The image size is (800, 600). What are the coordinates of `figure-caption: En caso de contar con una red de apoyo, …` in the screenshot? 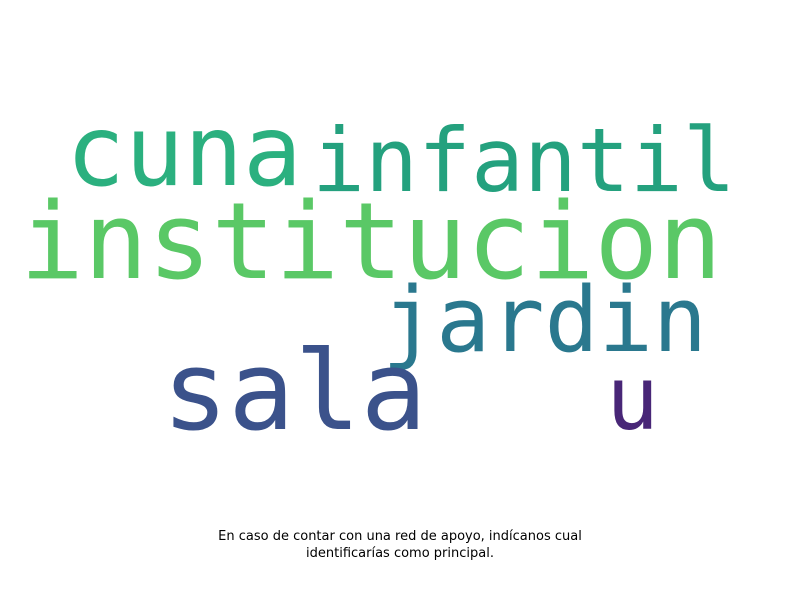 It's located at (400, 545).